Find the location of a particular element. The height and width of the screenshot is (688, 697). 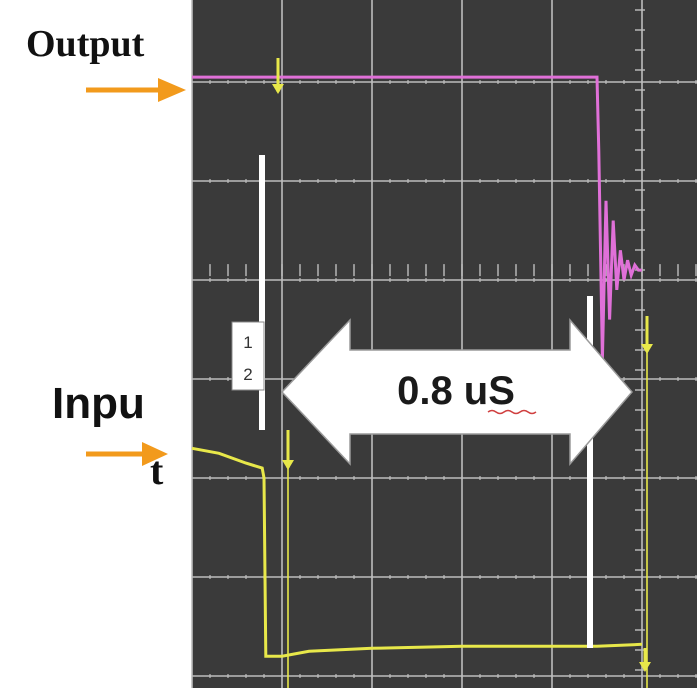

cursor-2-label: 2 is located at coordinates (247, 374).